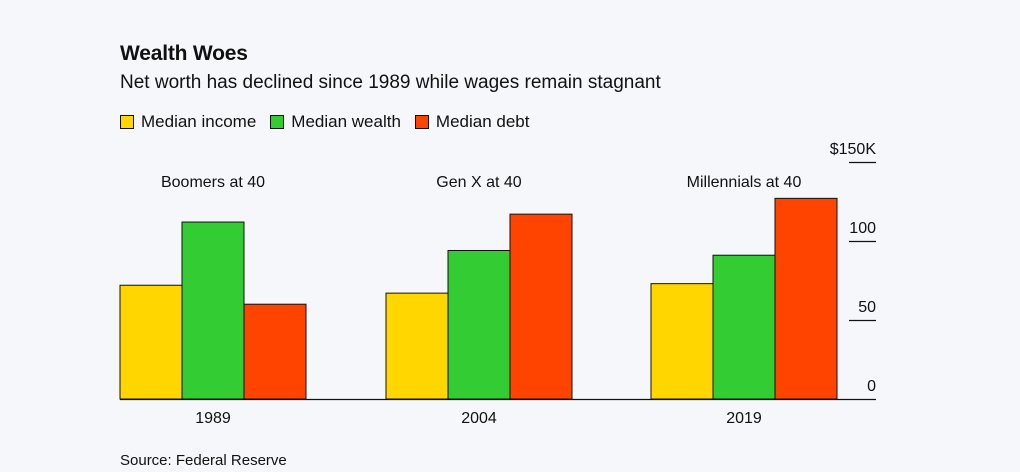 This screenshot has width=1020, height=472. Describe the element at coordinates (744, 327) in the screenshot. I see `bar-median-wealth-2019` at that location.